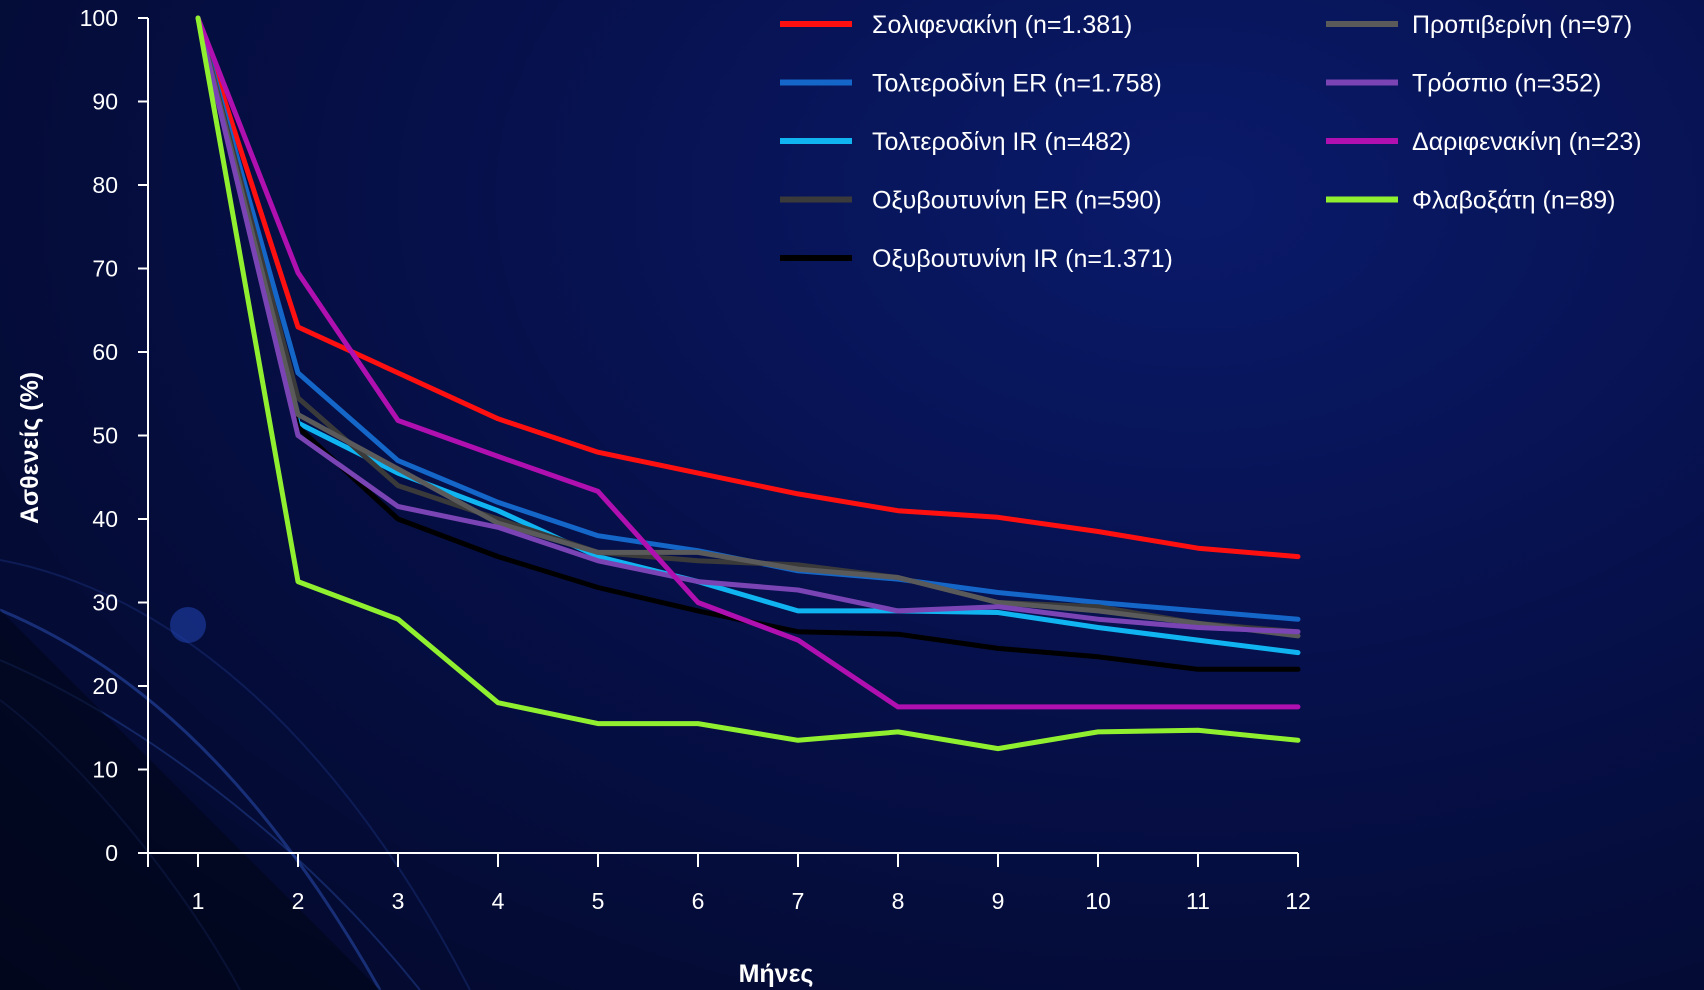 This screenshot has width=1704, height=990. What do you see at coordinates (1298, 901) in the screenshot?
I see `x-tick-label: 12` at bounding box center [1298, 901].